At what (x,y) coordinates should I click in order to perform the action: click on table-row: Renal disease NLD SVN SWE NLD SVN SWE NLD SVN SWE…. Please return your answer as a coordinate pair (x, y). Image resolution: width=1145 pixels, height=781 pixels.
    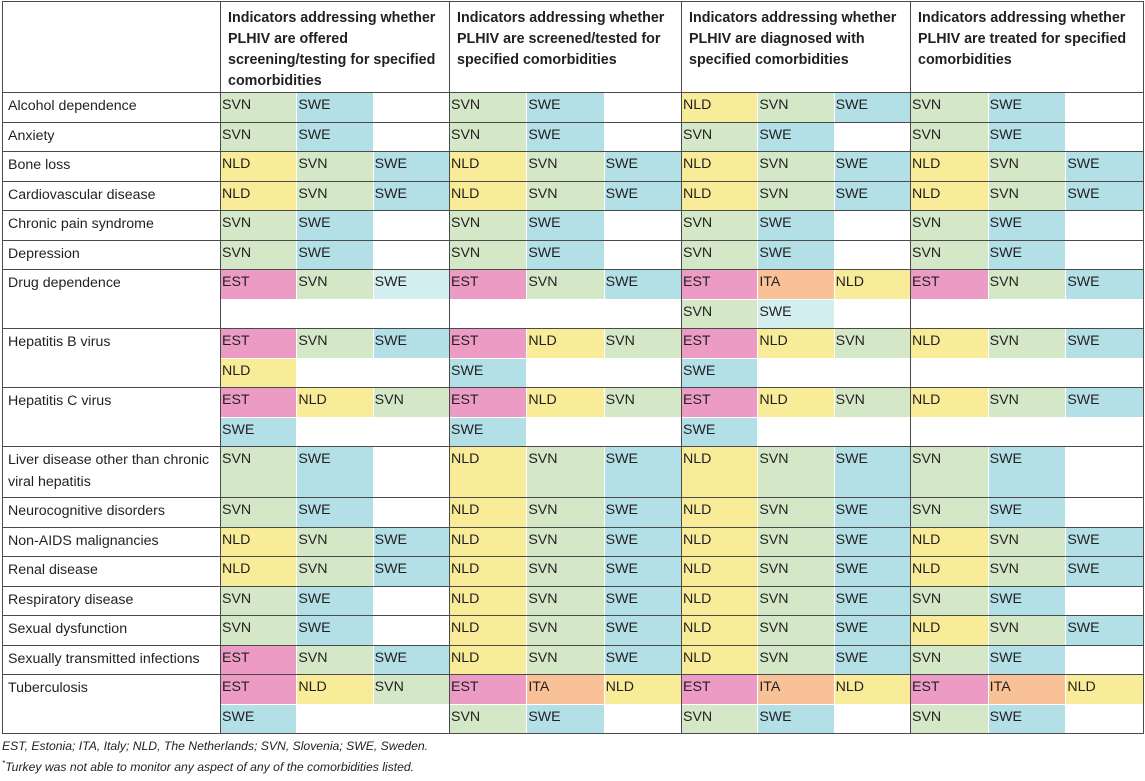
    Looking at the image, I should click on (573, 571).